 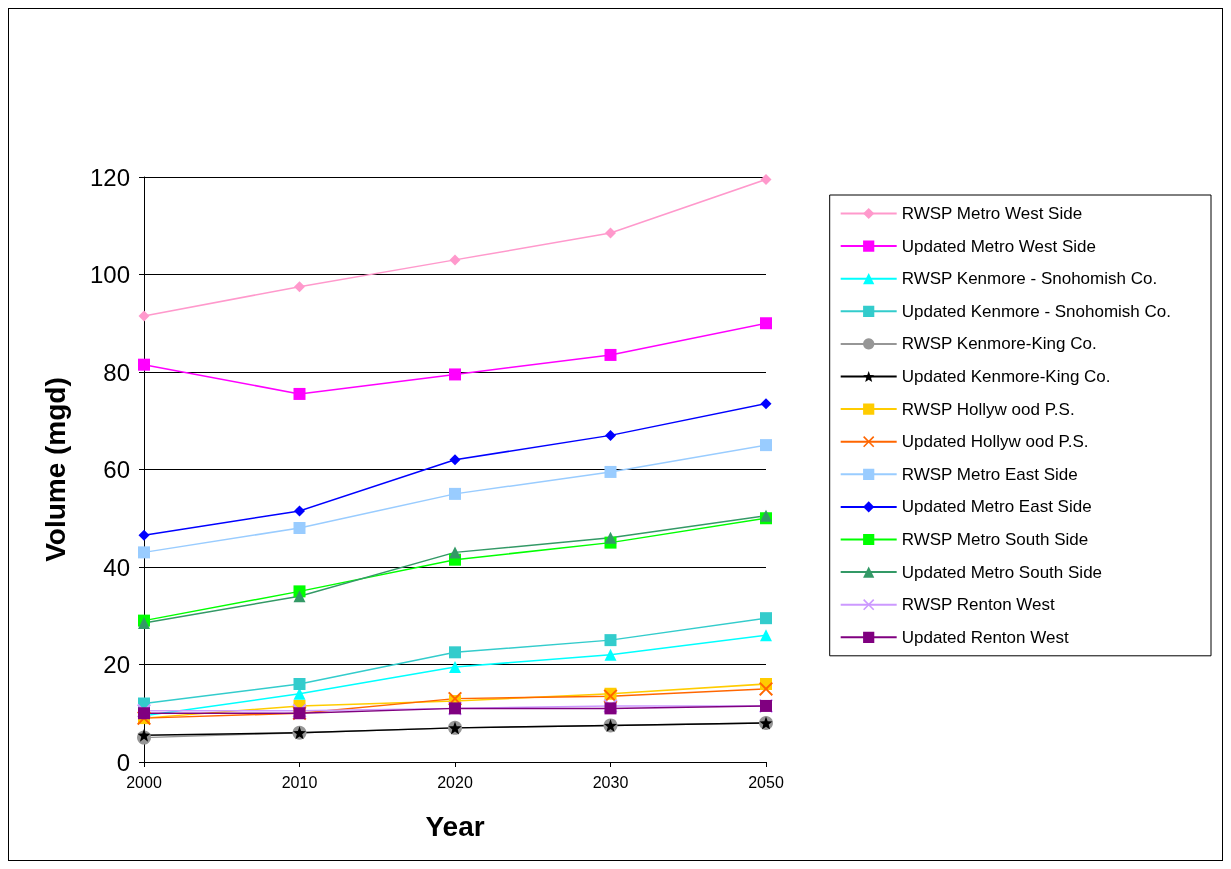 What do you see at coordinates (116, 567) in the screenshot?
I see `y-tick-label: 40` at bounding box center [116, 567].